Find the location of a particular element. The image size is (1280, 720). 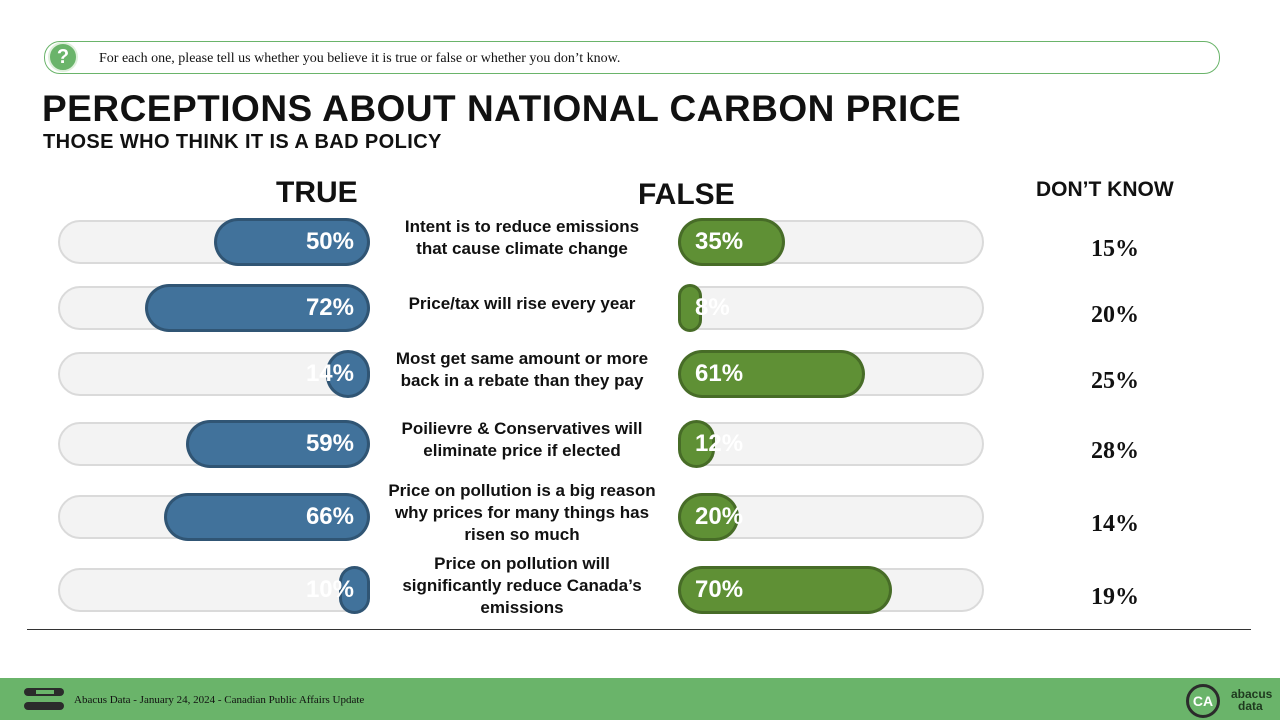

question-box is located at coordinates (632, 57).